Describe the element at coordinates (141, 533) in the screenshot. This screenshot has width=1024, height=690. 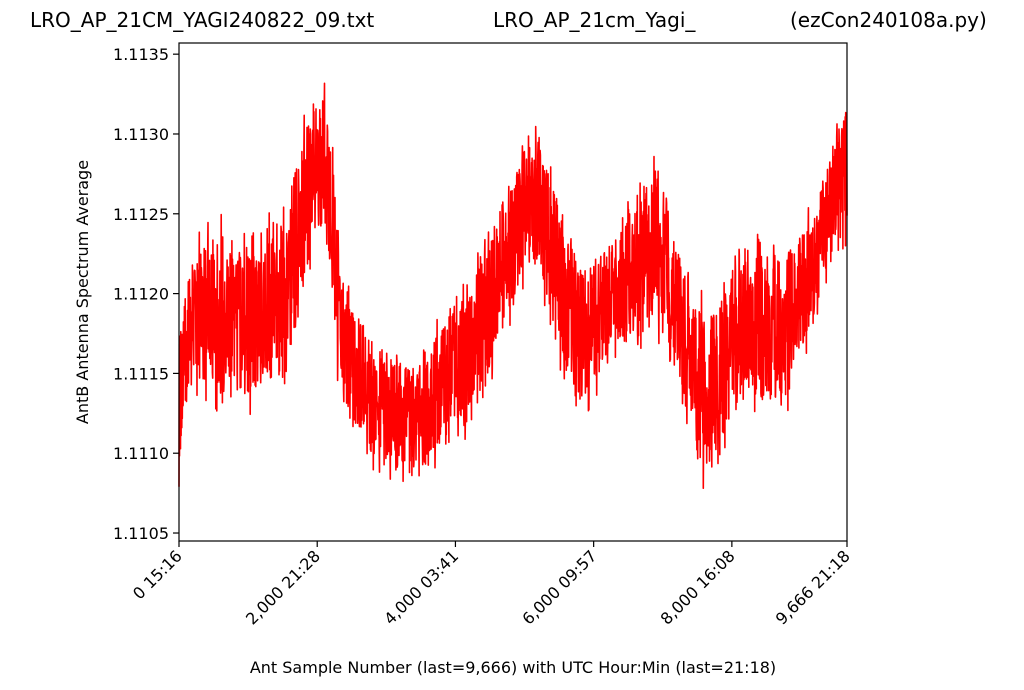
I see `y-tick-label: 1.1105` at that location.